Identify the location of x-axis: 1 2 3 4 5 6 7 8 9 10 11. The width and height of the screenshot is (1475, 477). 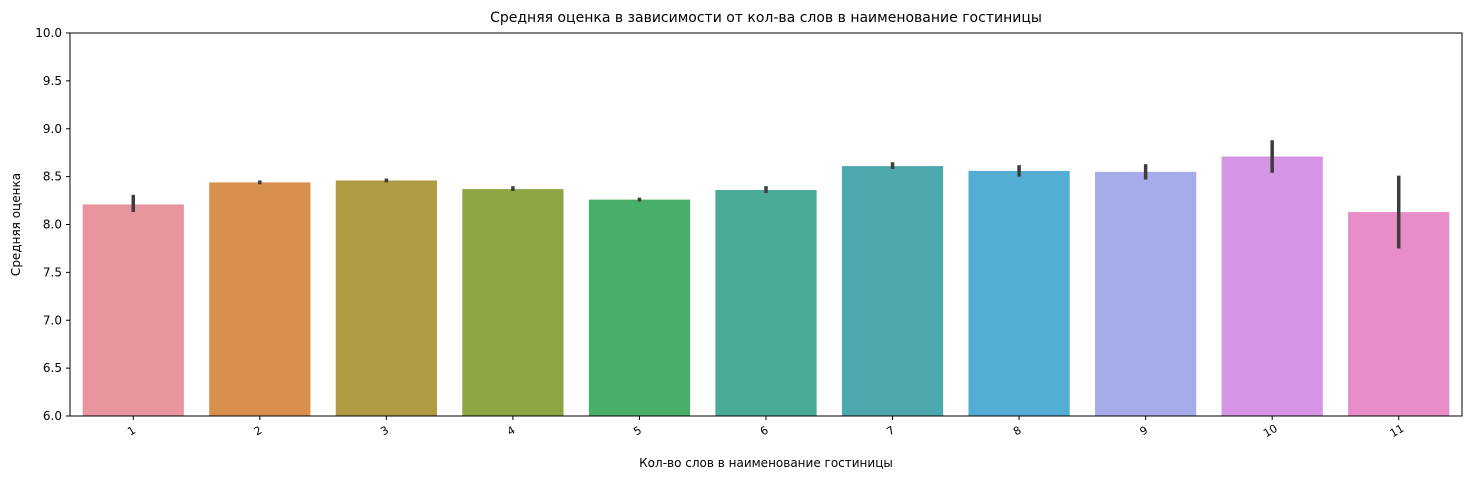
(765, 428).